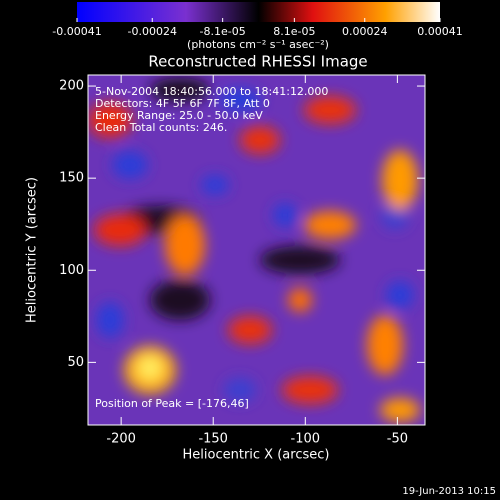 This screenshot has height=500, width=500. Describe the element at coordinates (76, 31) in the screenshot. I see `colorbar-tick-label: -0.00041` at that location.